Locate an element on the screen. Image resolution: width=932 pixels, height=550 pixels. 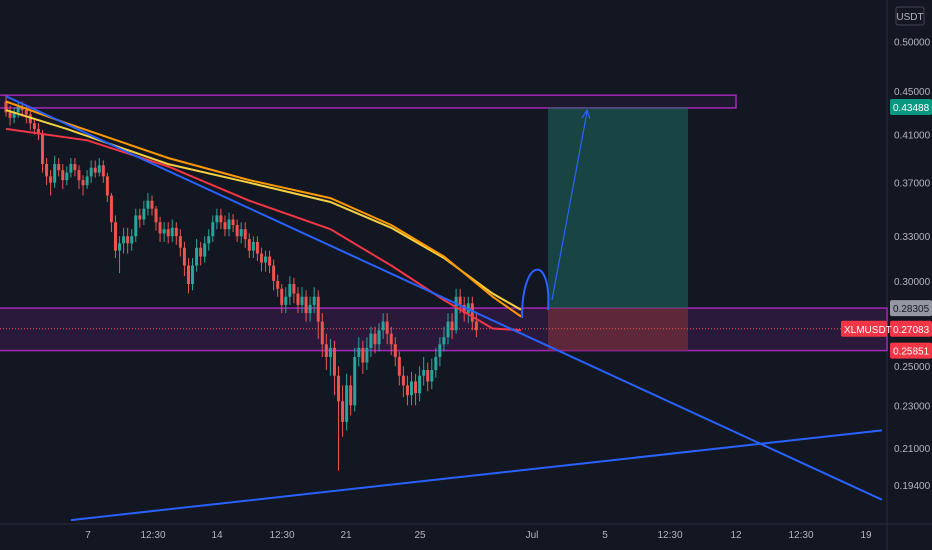
position-target-area is located at coordinates (618, 208).